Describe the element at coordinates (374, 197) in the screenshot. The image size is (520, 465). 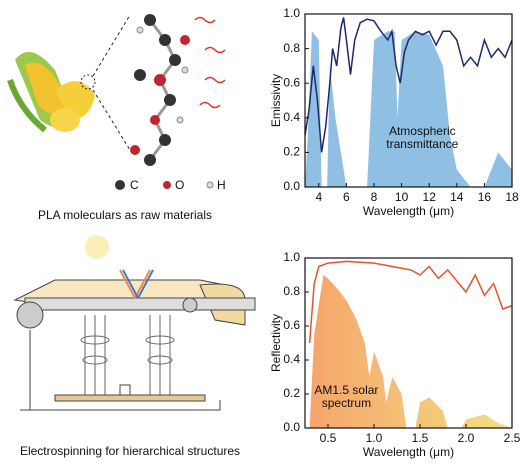
I see `x-tick-label: 8` at that location.